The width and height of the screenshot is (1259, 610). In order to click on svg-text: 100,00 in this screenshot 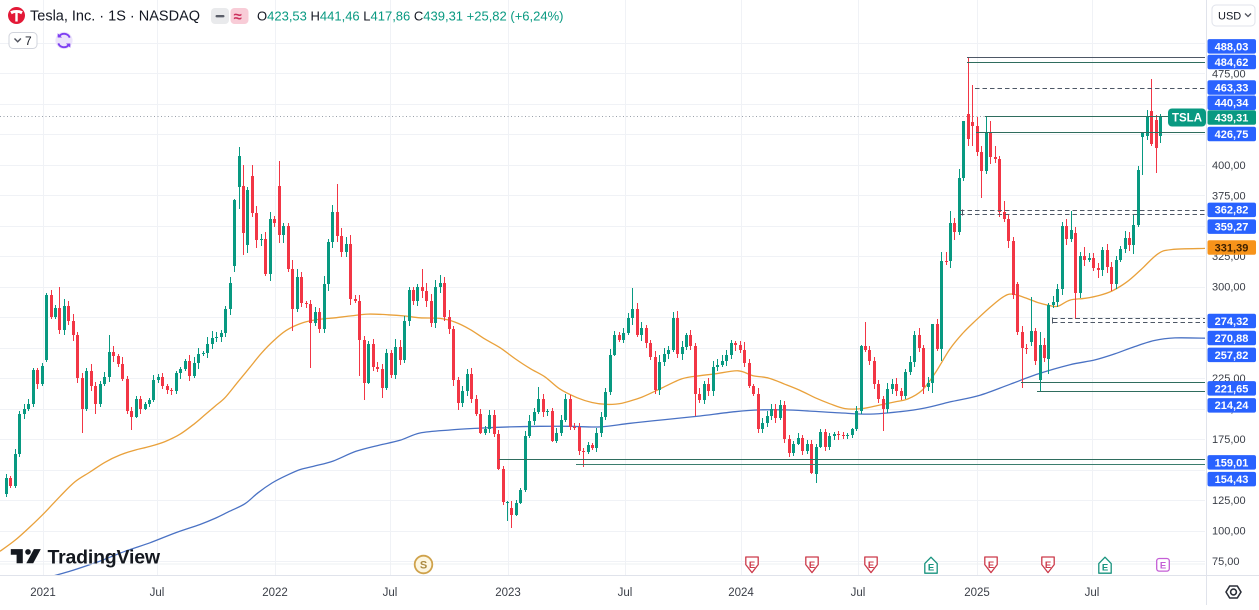, I will do `click(1229, 532)`.